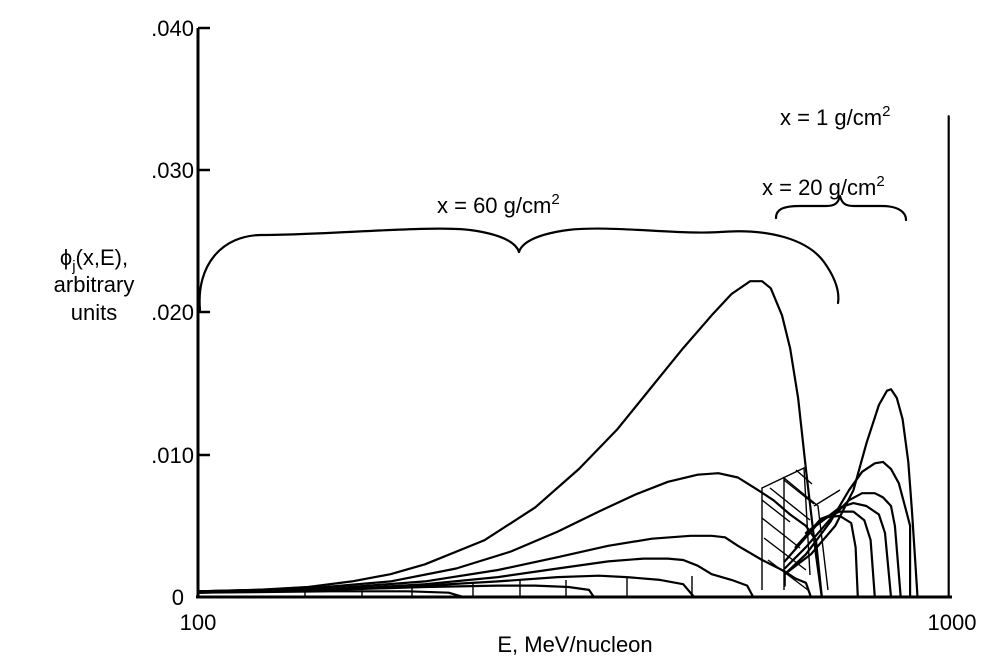 The height and width of the screenshot is (656, 993). I want to click on baseline-ticks, so click(498, 586).